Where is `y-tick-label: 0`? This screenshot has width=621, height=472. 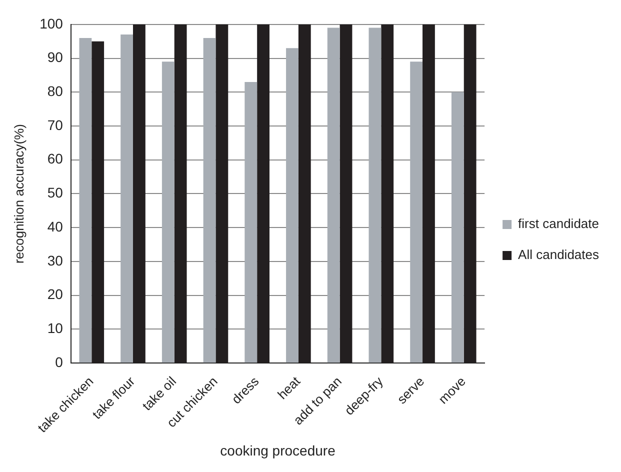
y-tick-label: 0 is located at coordinates (59, 362).